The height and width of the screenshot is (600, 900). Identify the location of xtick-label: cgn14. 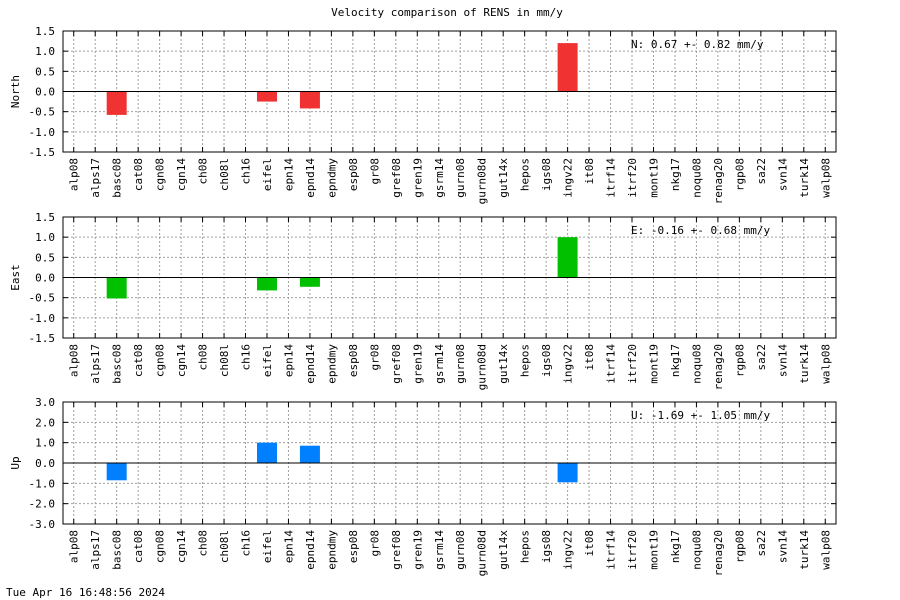
(181, 546).